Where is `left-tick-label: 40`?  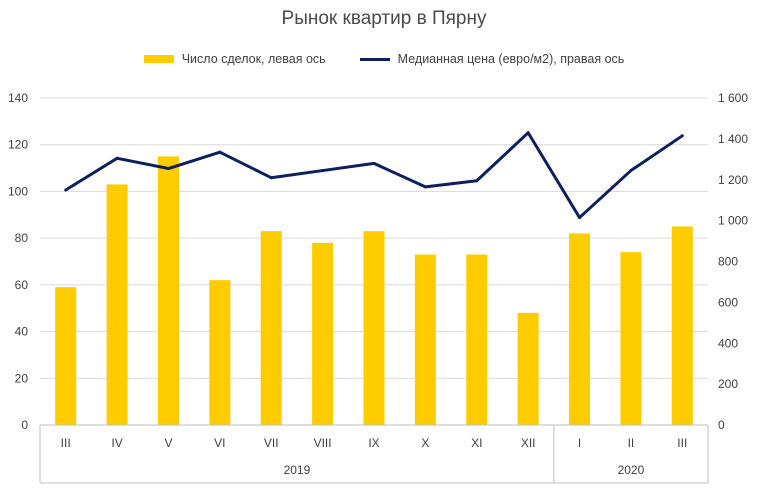
left-tick-label: 40 is located at coordinates (22, 332).